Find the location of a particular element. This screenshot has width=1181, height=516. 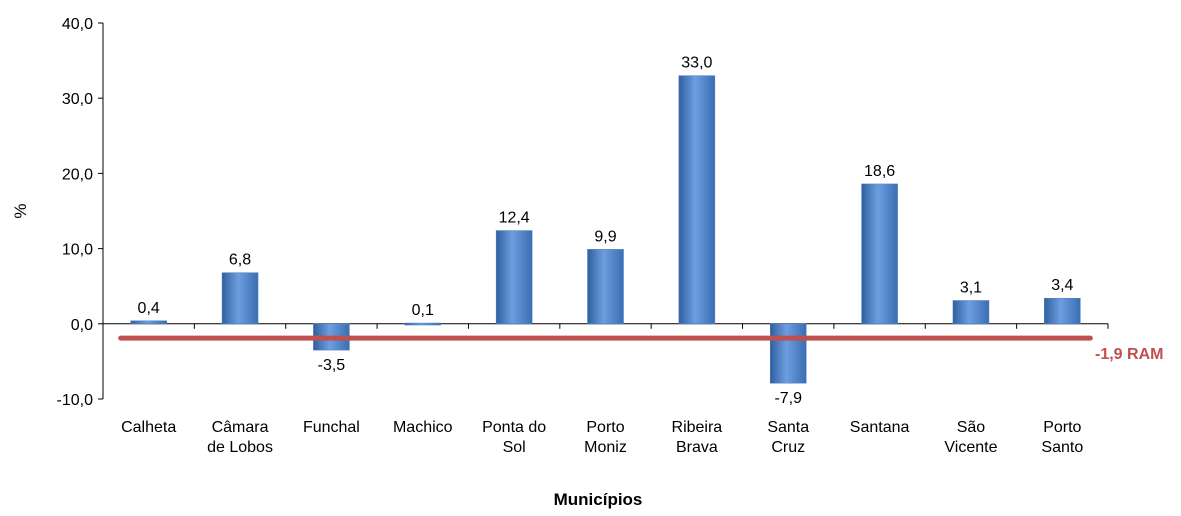

data-label: 6,8 is located at coordinates (240, 260).